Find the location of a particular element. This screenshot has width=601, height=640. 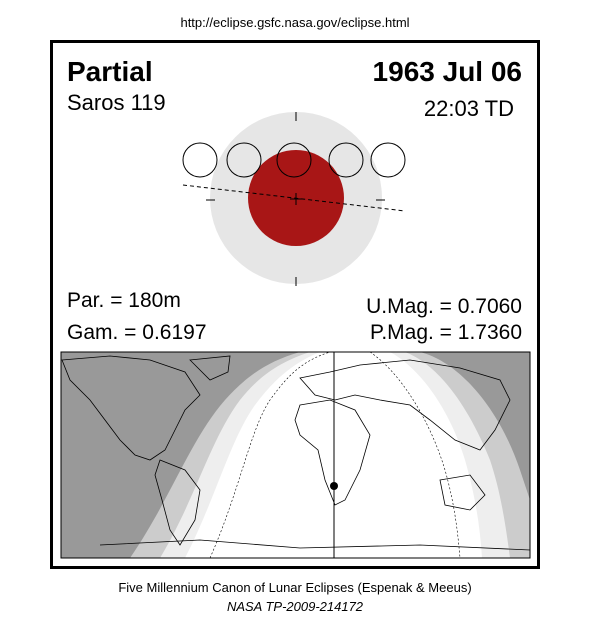

eclipse-time: 22:03 TD is located at coordinates (469, 108).